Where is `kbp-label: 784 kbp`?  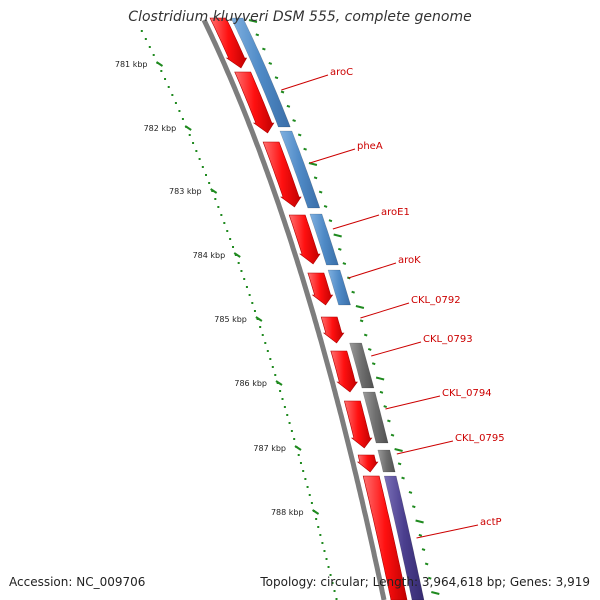 kbp-label: 784 kbp is located at coordinates (209, 255).